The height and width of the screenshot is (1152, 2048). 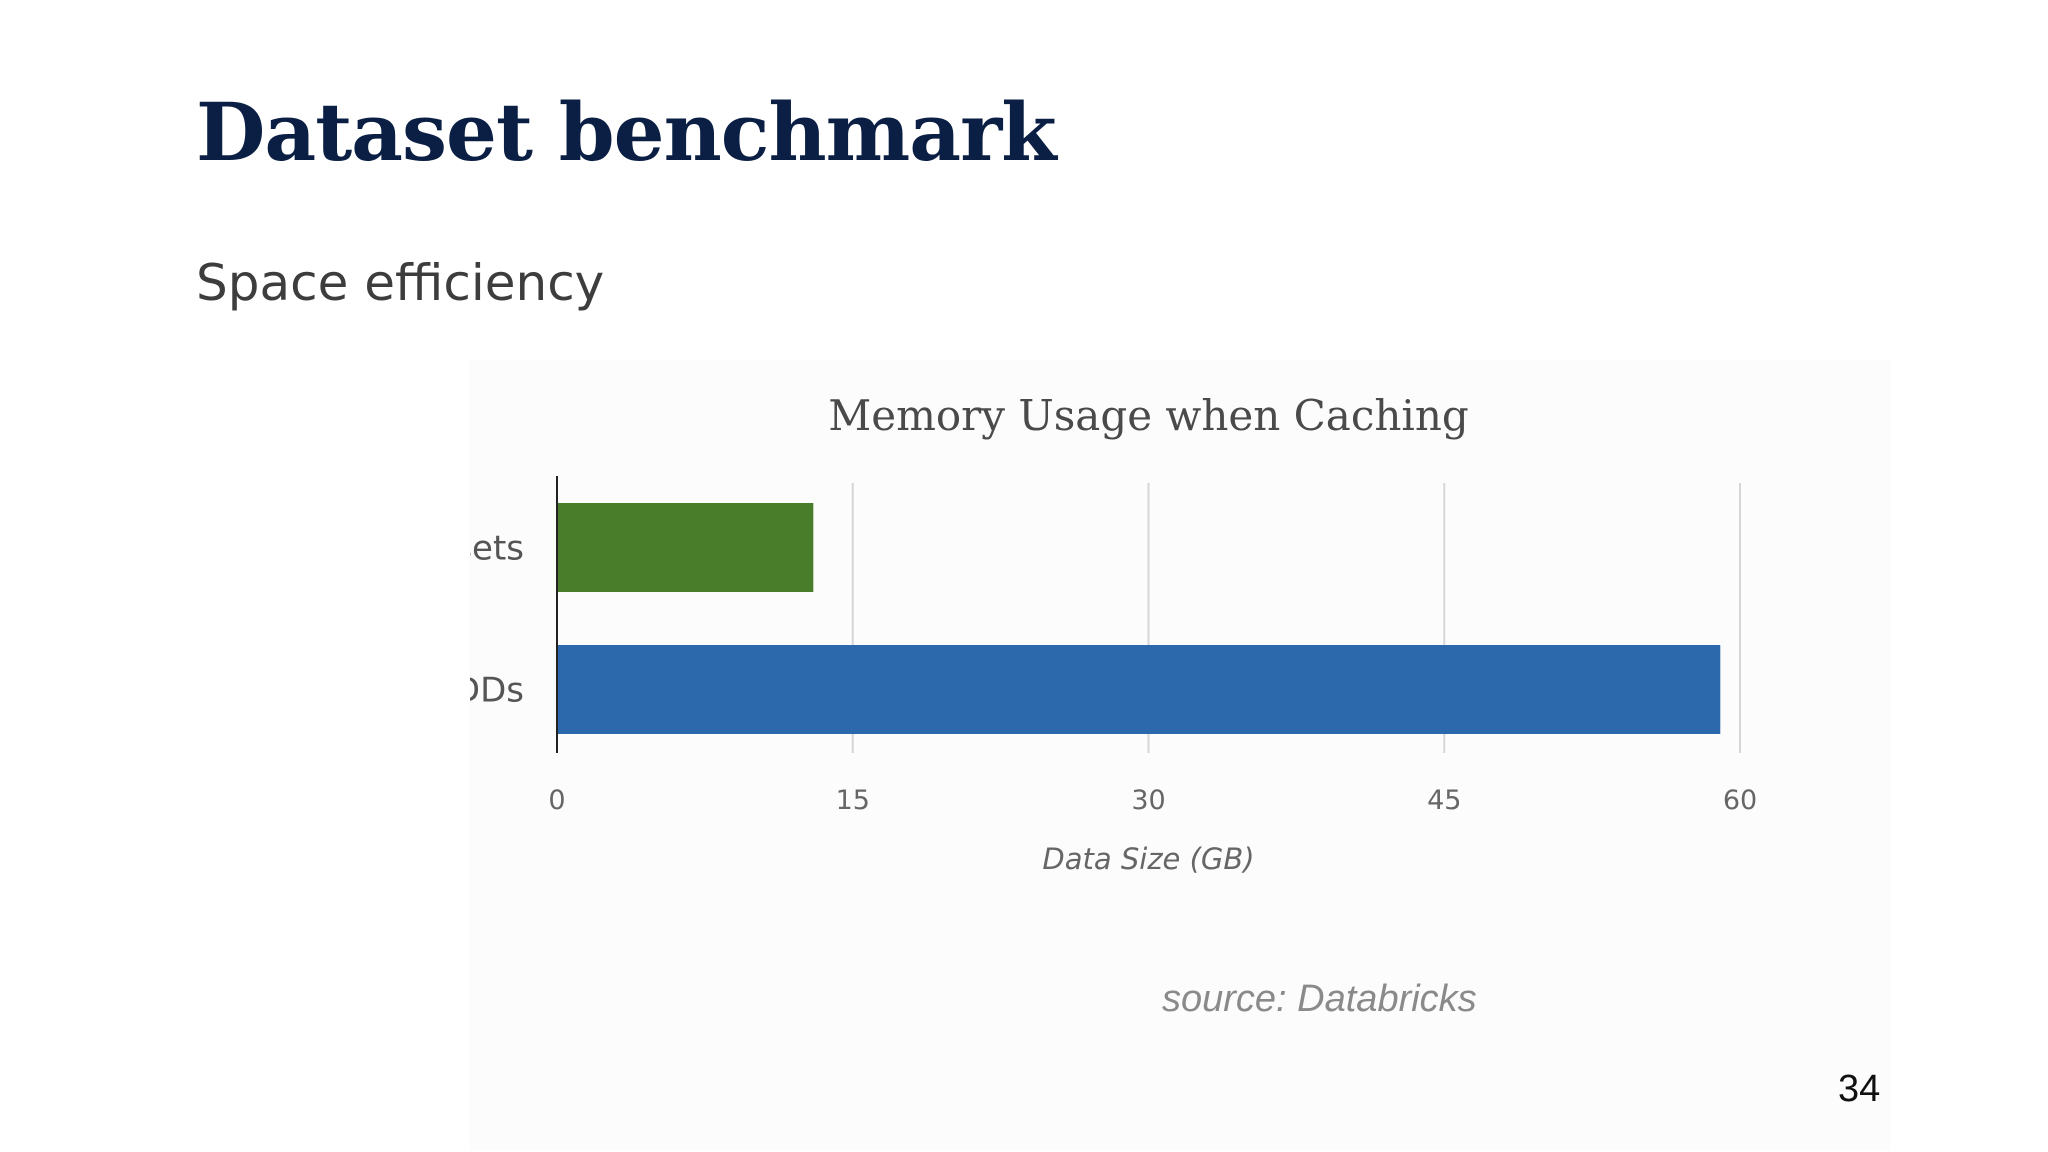 What do you see at coordinates (1148, 859) in the screenshot?
I see `x-axis-label: Data Size (GB)` at bounding box center [1148, 859].